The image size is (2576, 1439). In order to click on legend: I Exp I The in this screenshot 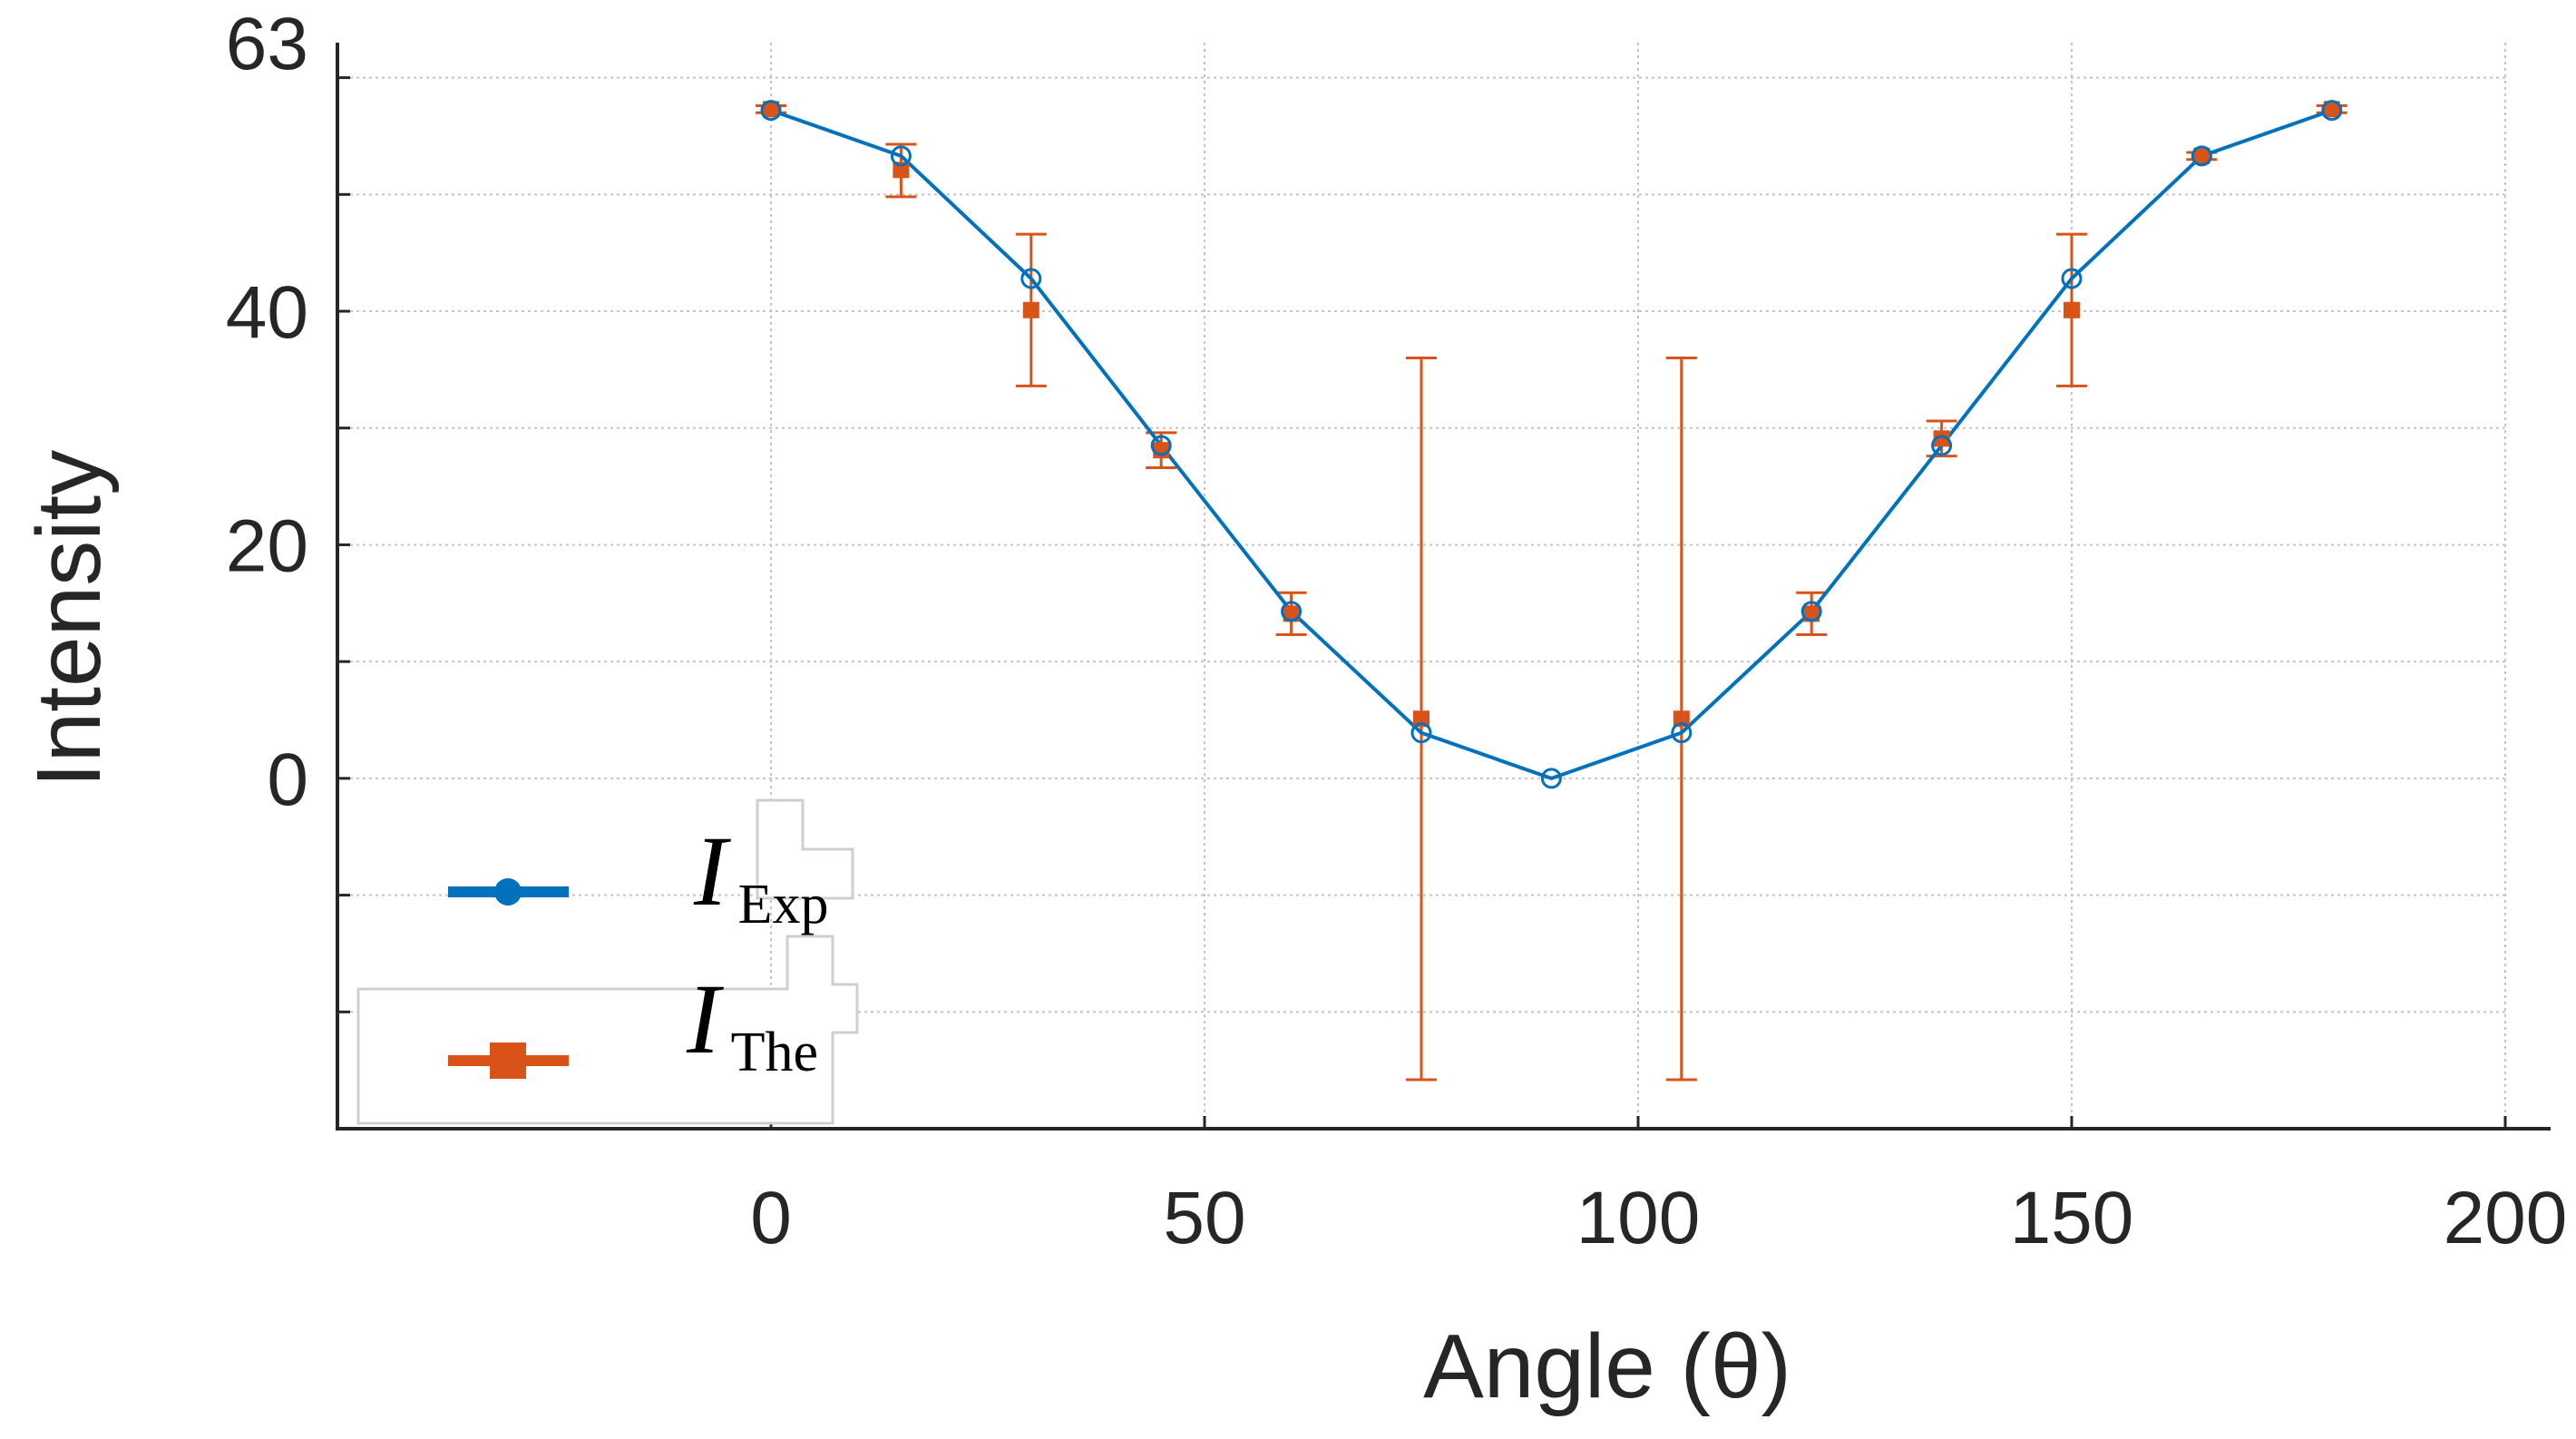, I will do `click(607, 962)`.